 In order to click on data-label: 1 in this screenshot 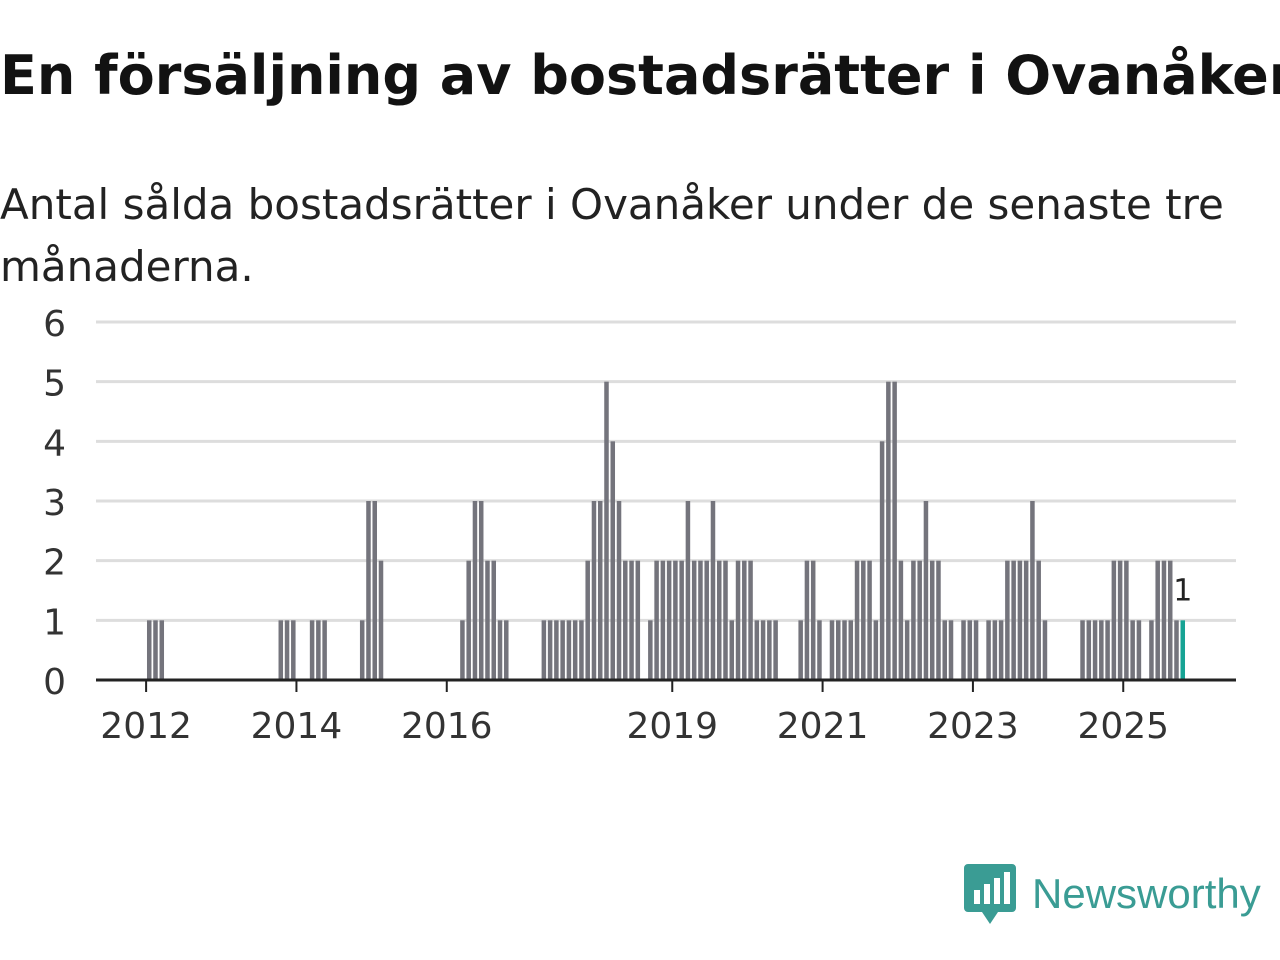, I will do `click(1182, 590)`.